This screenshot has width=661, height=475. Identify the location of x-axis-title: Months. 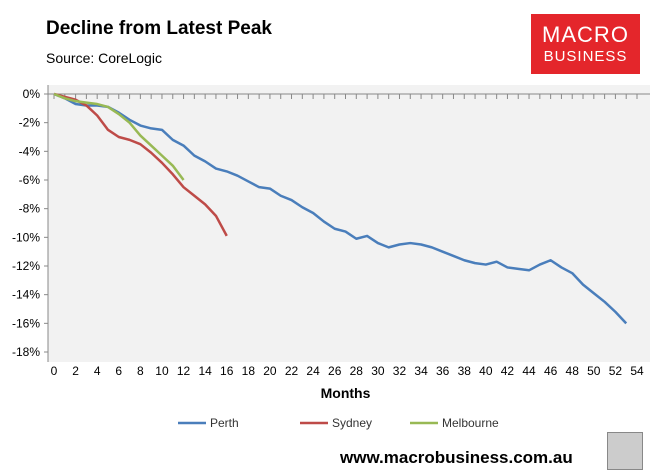
(346, 393).